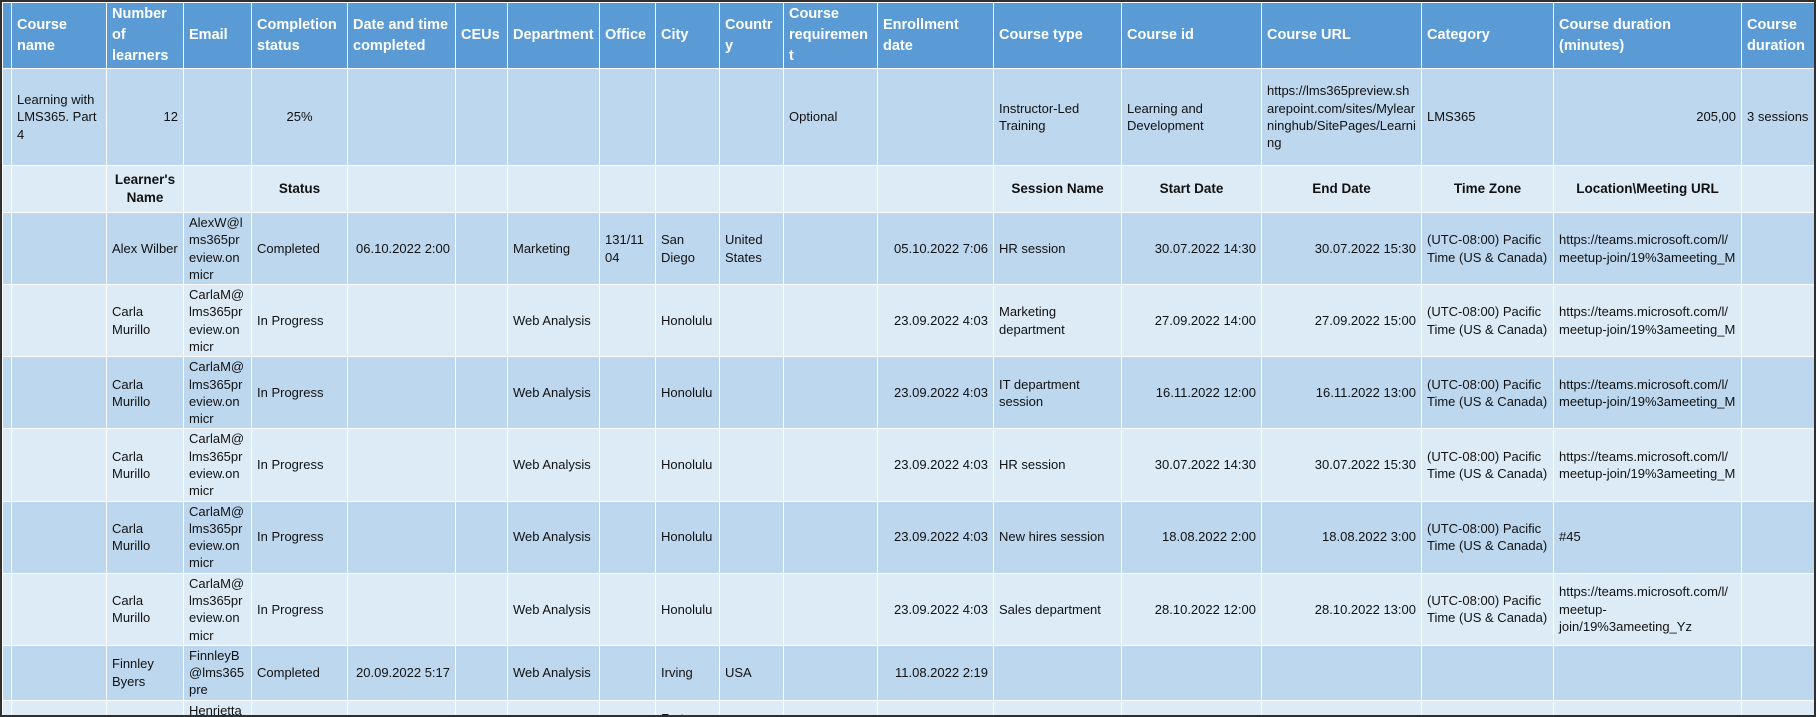  I want to click on session-name-cell: IT department session, so click(1057, 393).